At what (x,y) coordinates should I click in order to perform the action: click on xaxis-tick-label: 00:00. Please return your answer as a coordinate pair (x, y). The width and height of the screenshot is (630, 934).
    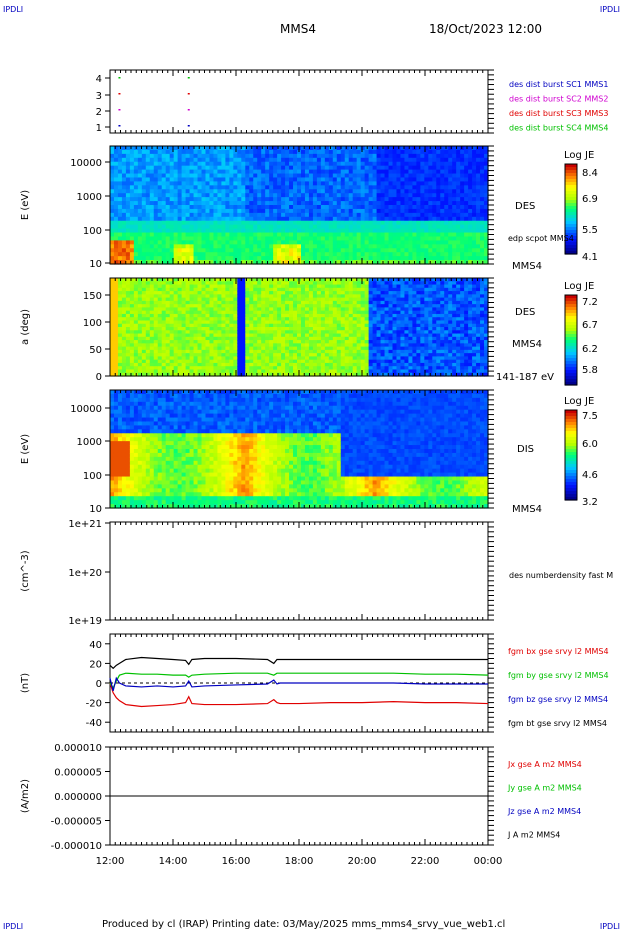
    Looking at the image, I should click on (488, 861).